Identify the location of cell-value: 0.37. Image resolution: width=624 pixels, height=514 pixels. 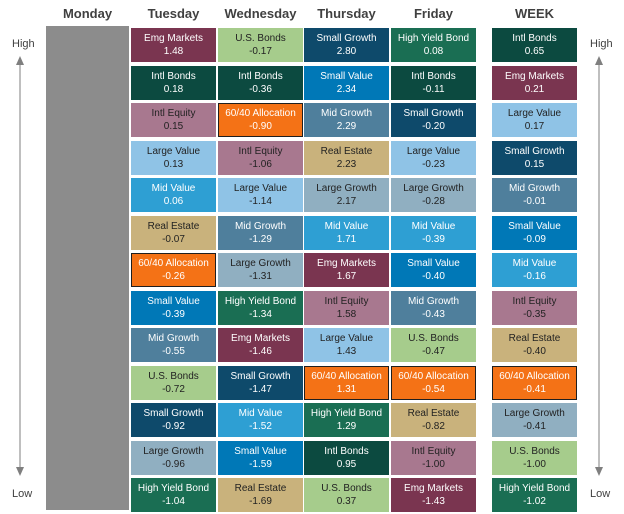
(346, 501).